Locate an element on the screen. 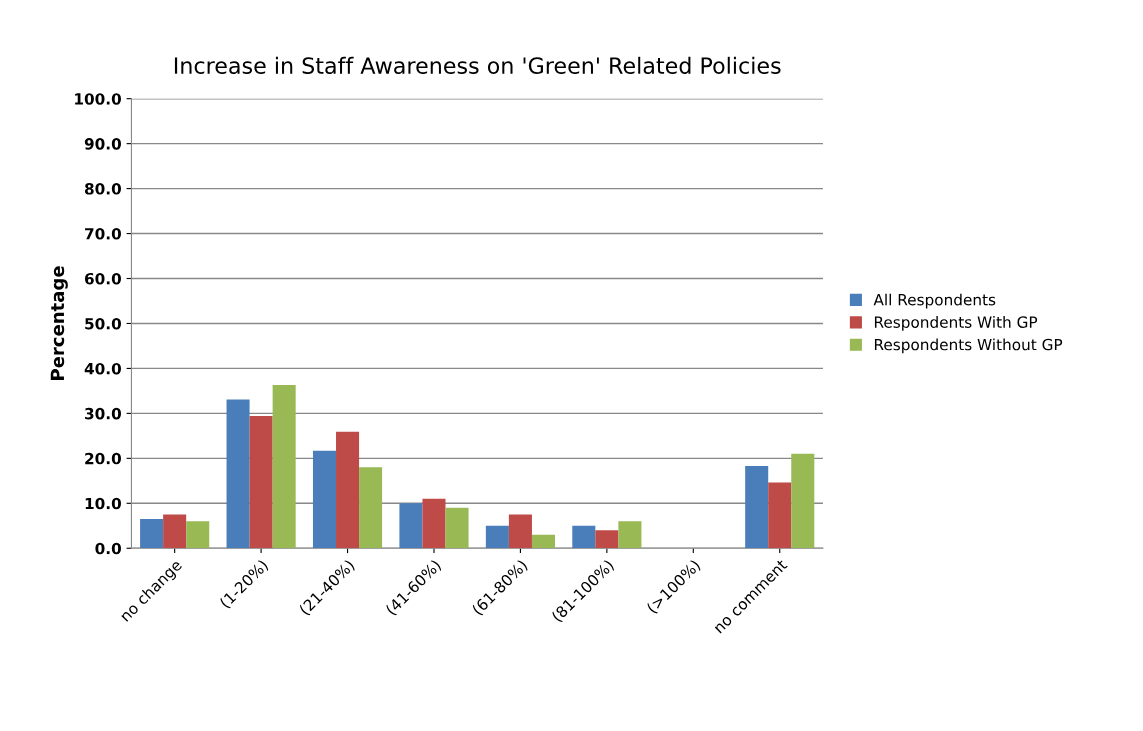 This screenshot has height=731, width=1143. y-tick-label: 40.0 is located at coordinates (102, 368).